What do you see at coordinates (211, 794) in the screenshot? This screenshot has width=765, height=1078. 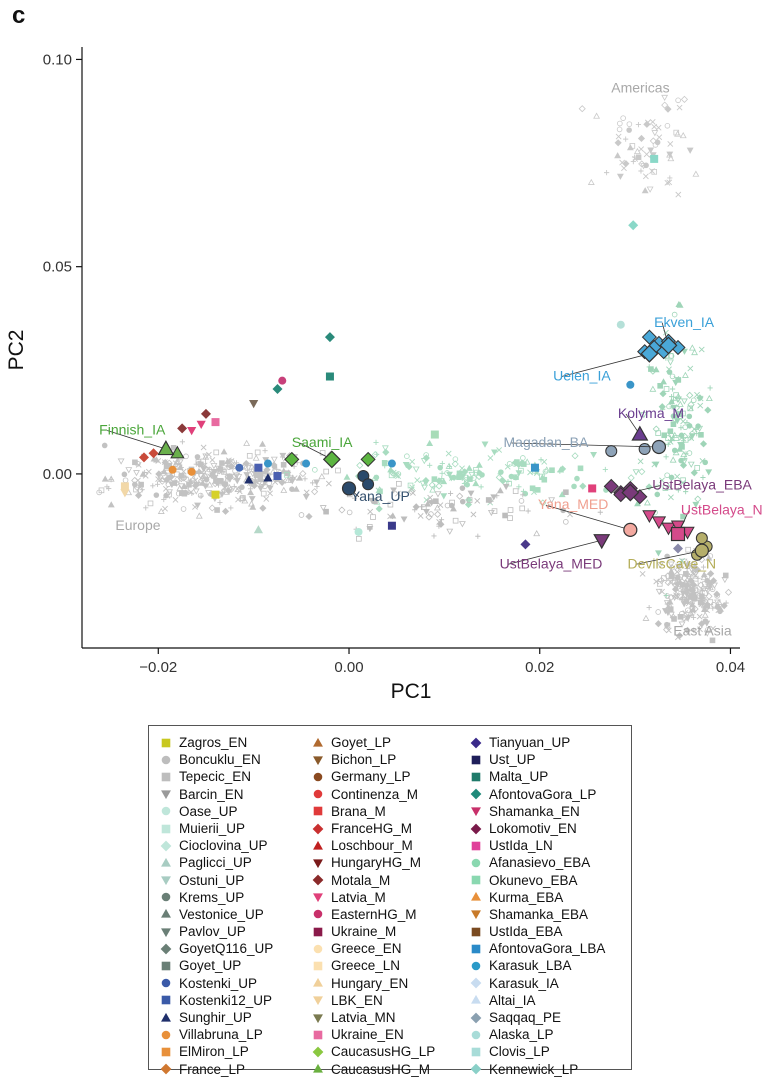 I see `legend-label: Barcin_EN` at bounding box center [211, 794].